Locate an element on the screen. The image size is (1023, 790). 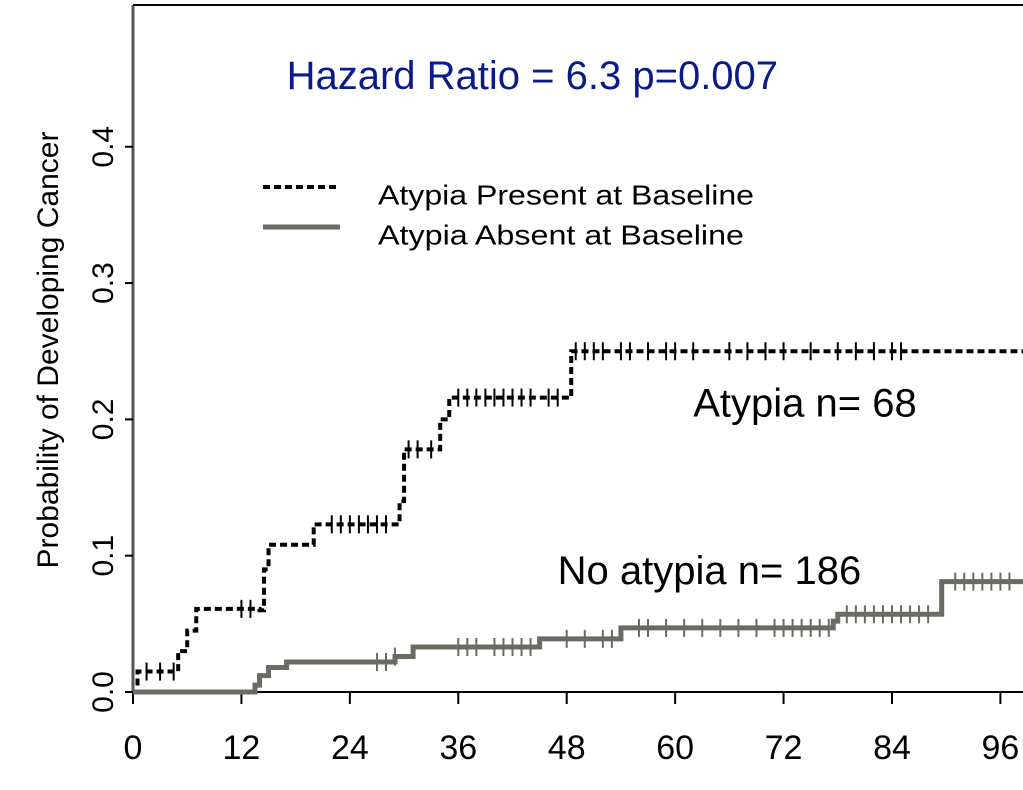
y-tick-label: 0.2 is located at coordinates (103, 420).